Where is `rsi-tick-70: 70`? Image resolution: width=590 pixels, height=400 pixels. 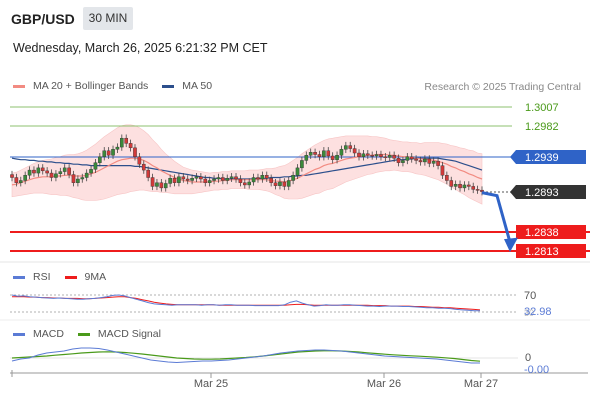
rsi-tick-70: 70 is located at coordinates (530, 296).